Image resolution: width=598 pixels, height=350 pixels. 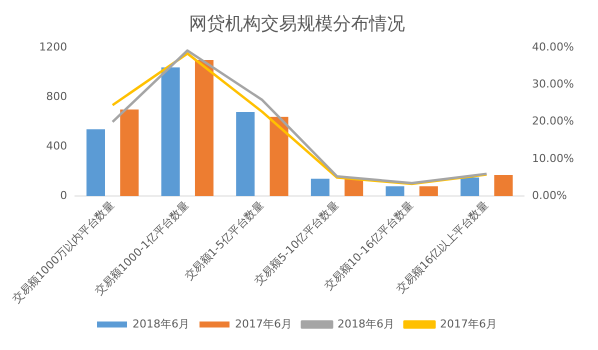 I want to click on y-tick-label: 800, so click(x=57, y=96).